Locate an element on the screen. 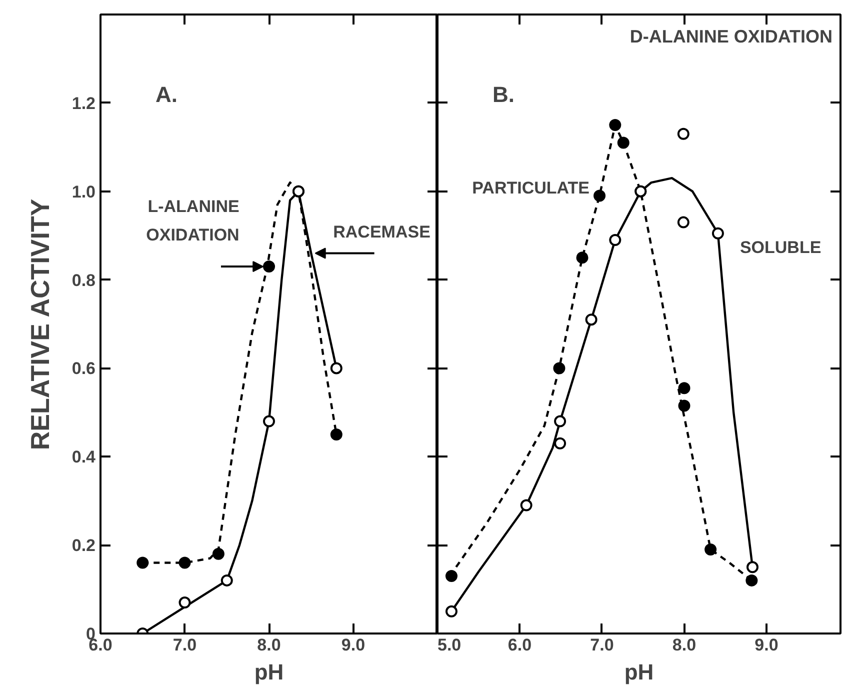 This screenshot has width=844, height=687. series-label: L-ALANINE OXIDATION is located at coordinates (193, 221).